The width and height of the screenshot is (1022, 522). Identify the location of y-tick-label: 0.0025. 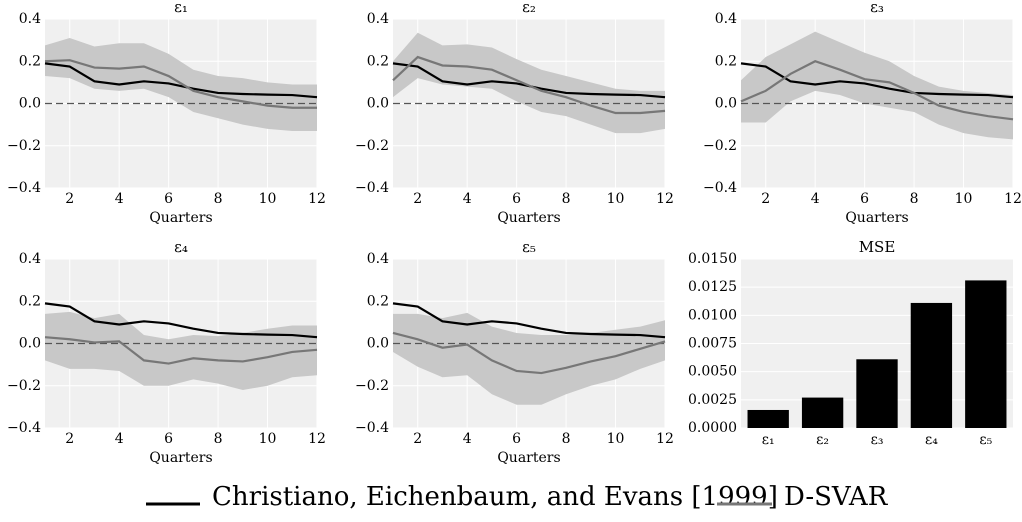
(712, 400).